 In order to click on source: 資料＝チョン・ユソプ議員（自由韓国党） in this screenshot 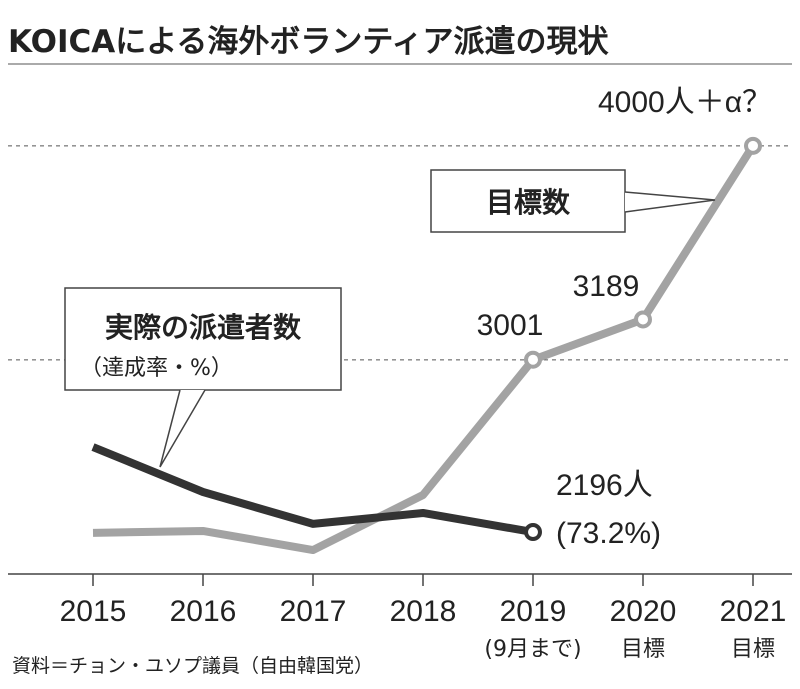, I will do `click(192, 666)`.